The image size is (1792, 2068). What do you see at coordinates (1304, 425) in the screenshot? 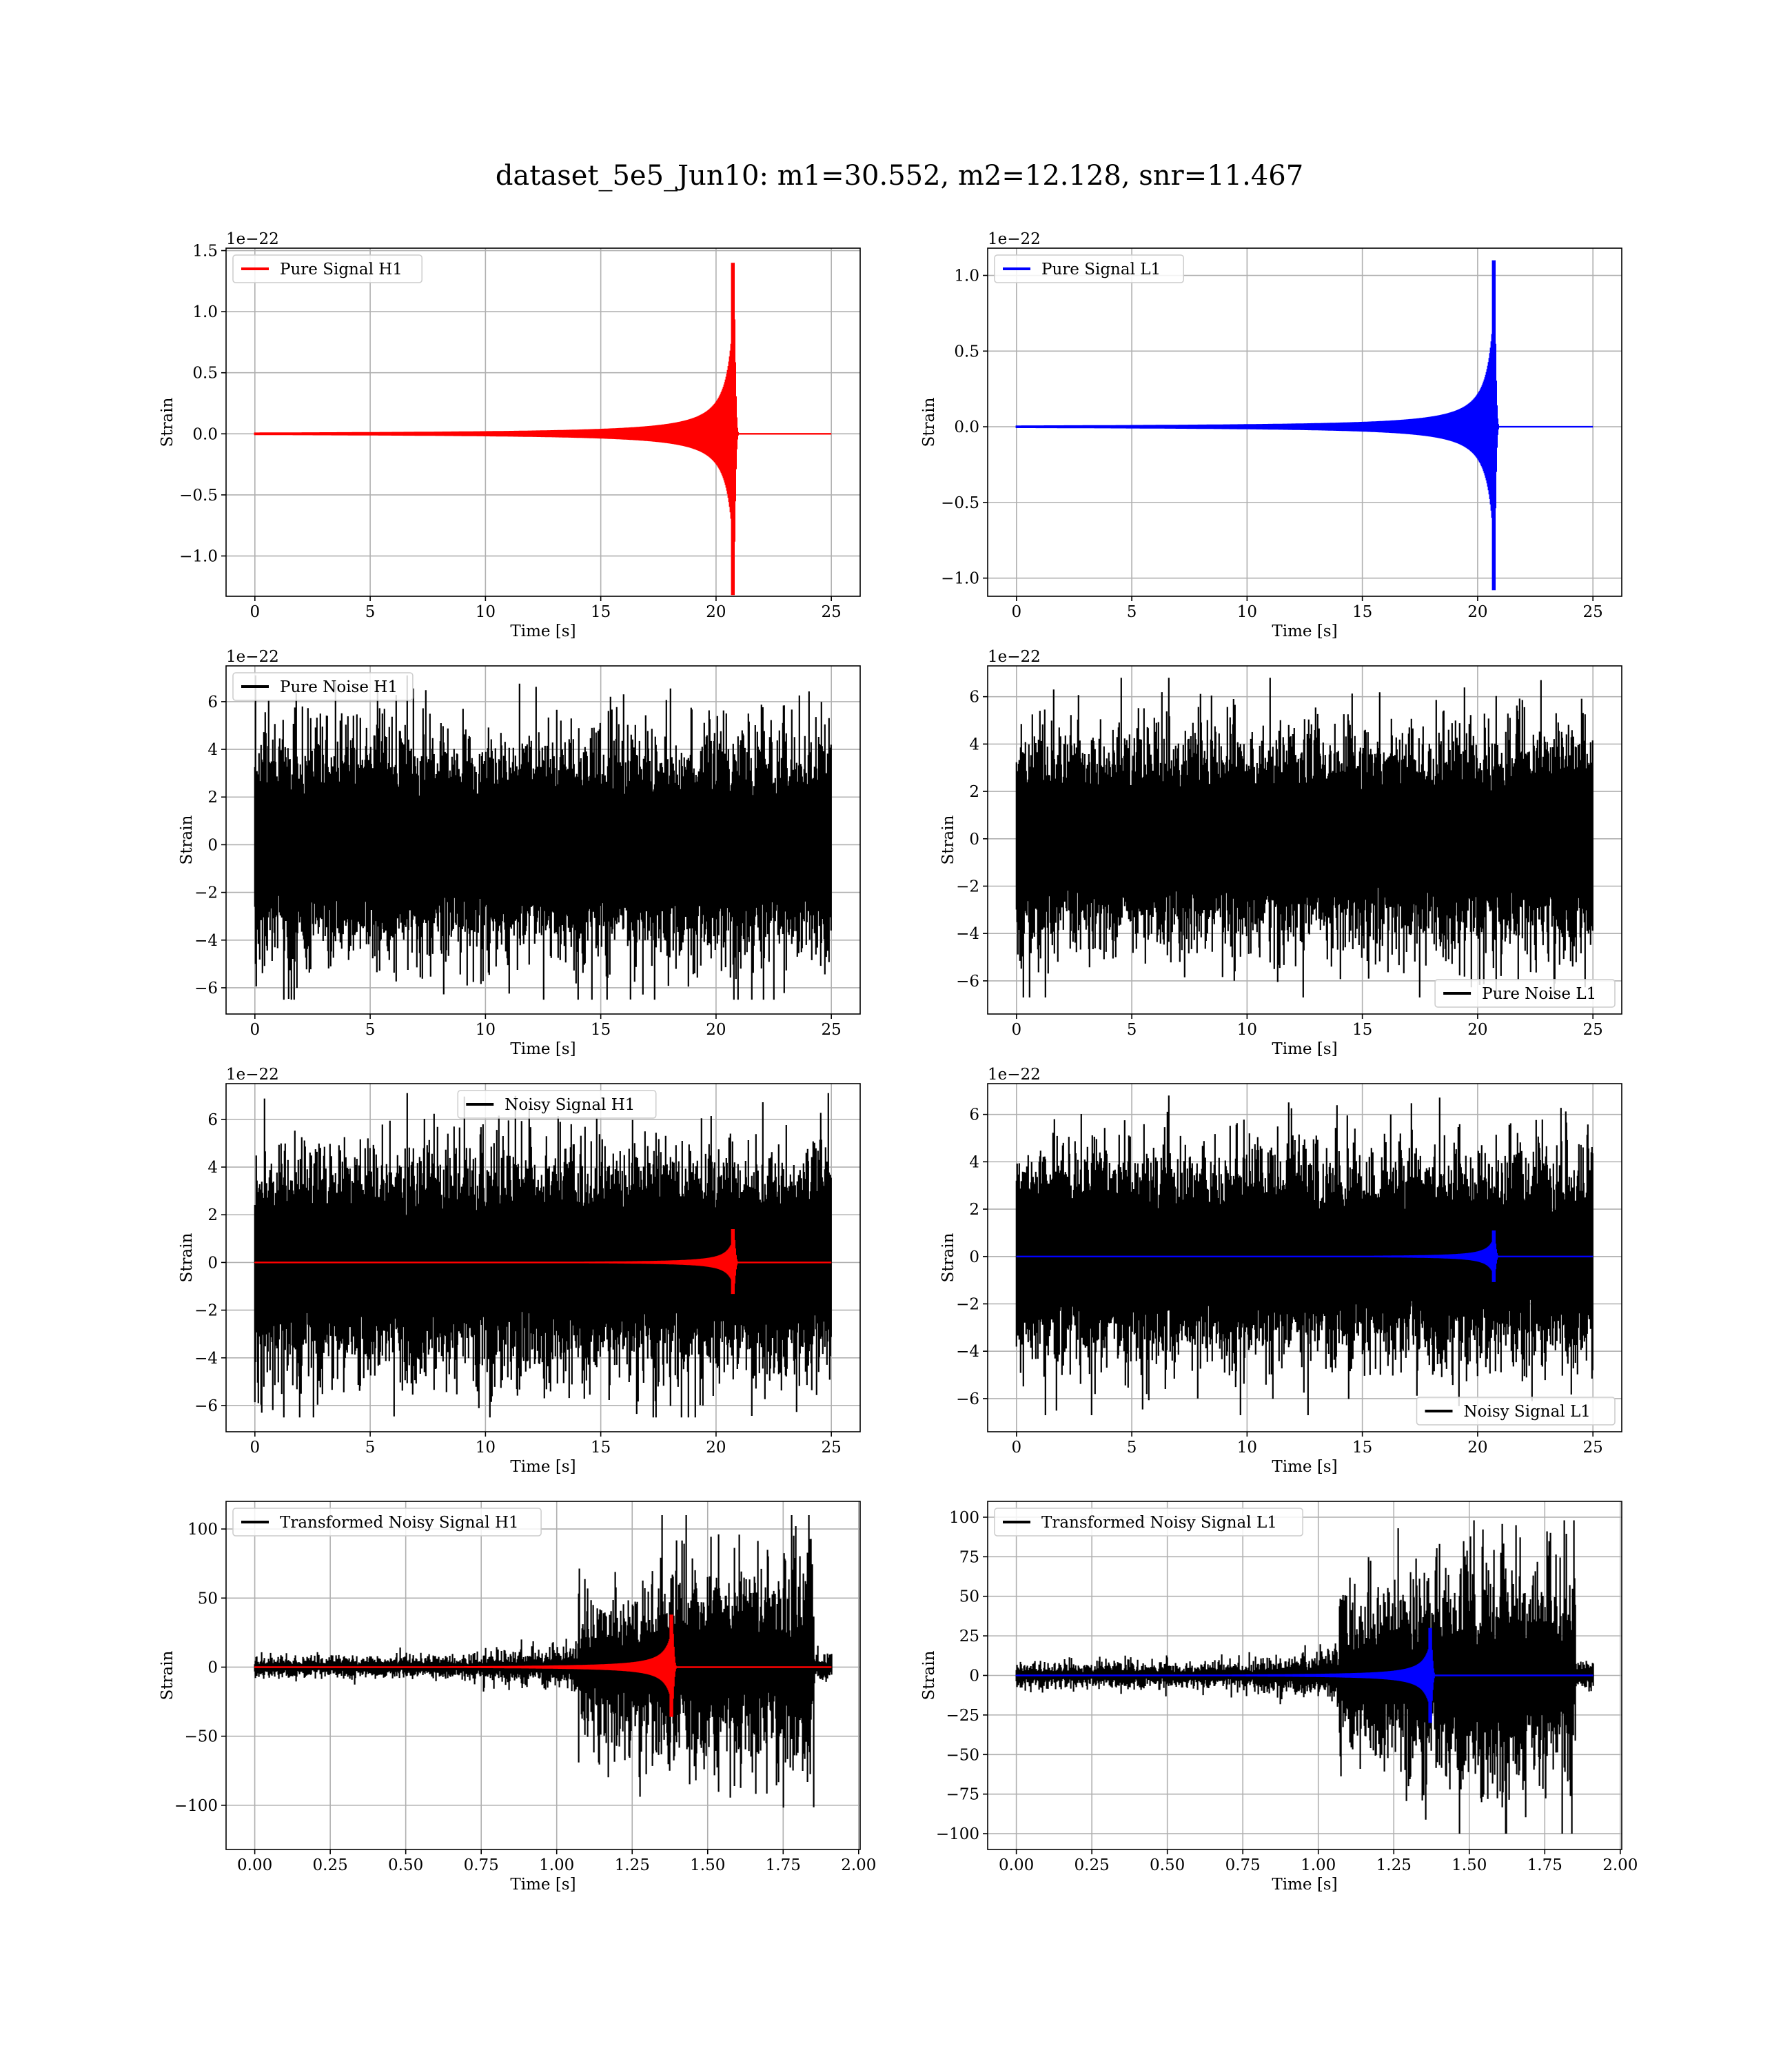
I see `series-pure-signal-l1` at bounding box center [1304, 425].